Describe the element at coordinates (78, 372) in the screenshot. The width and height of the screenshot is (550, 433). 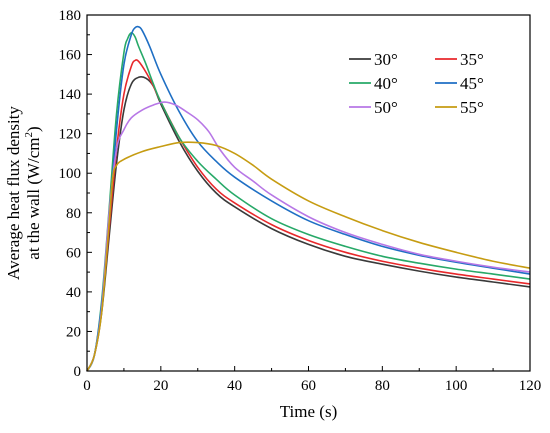
I see `y-tick-label: 0` at that location.